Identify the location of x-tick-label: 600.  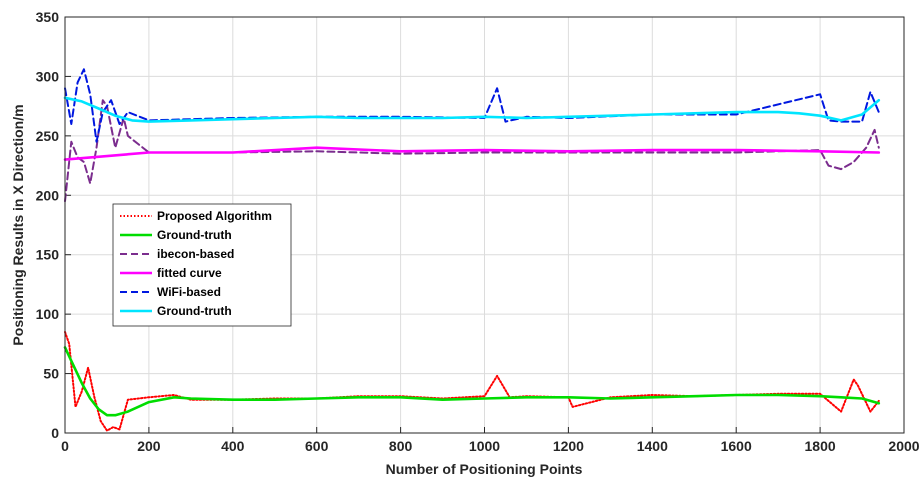
(317, 446).